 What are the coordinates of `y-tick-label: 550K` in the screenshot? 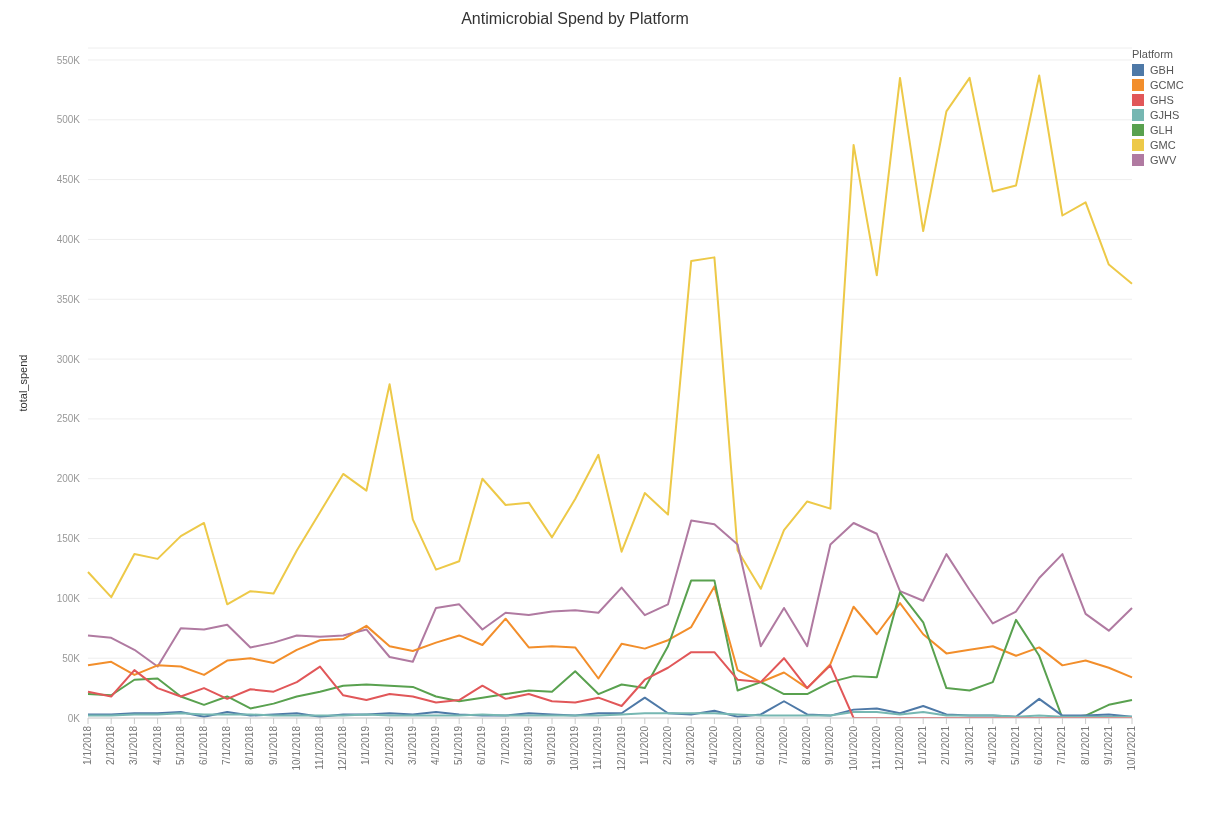 It's located at (68, 60).